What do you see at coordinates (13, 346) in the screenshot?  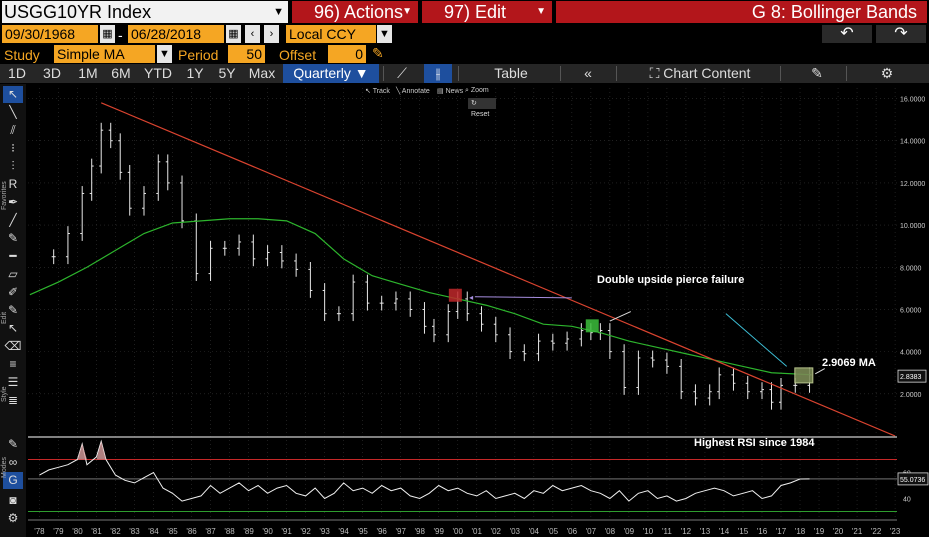 I see `delete-tool: ⌫` at bounding box center [13, 346].